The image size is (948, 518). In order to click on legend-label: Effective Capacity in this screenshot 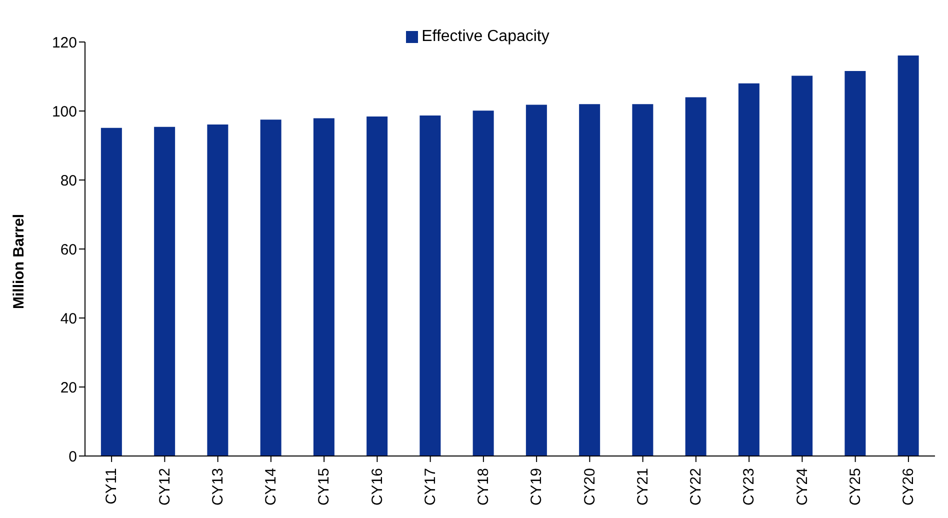, I will do `click(486, 36)`.